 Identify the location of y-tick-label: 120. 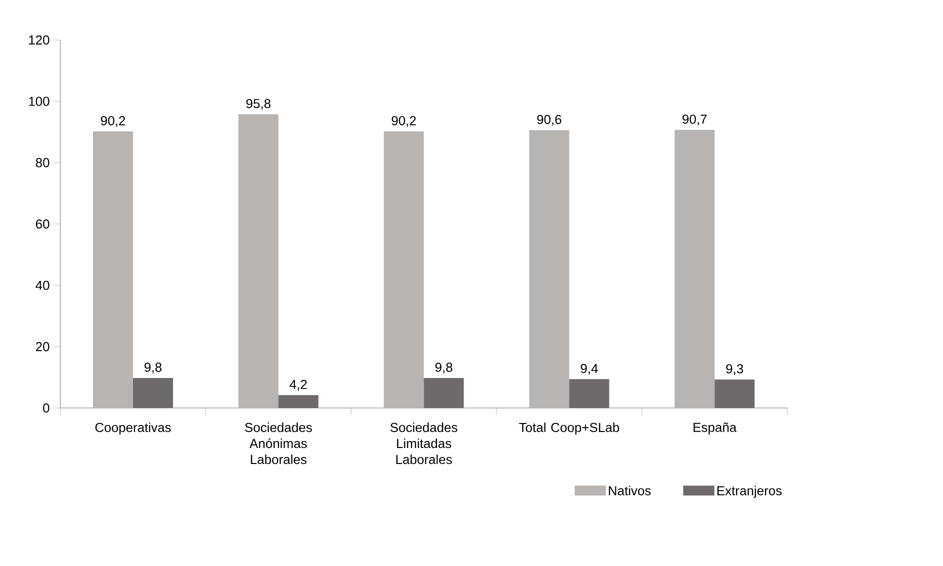
(39, 40).